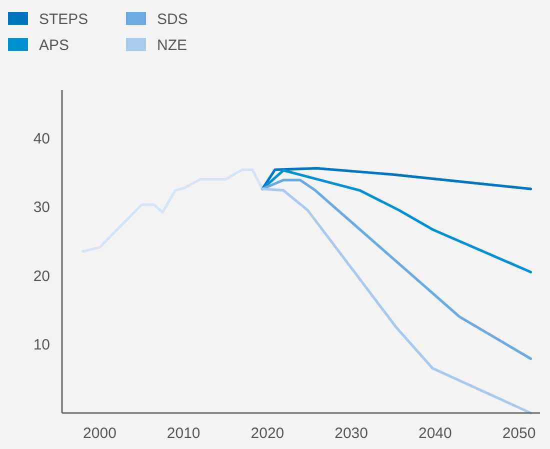  I want to click on x-tick-label: 2030, so click(351, 433).